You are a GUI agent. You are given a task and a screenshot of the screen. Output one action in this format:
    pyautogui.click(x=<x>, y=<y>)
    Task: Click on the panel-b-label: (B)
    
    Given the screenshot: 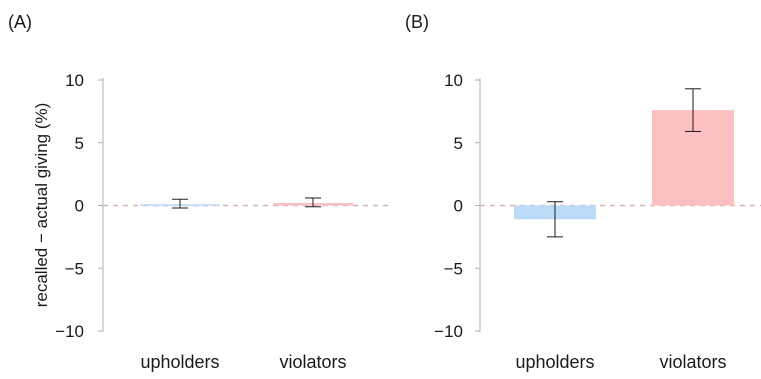 What is the action you would take?
    pyautogui.click(x=417, y=22)
    